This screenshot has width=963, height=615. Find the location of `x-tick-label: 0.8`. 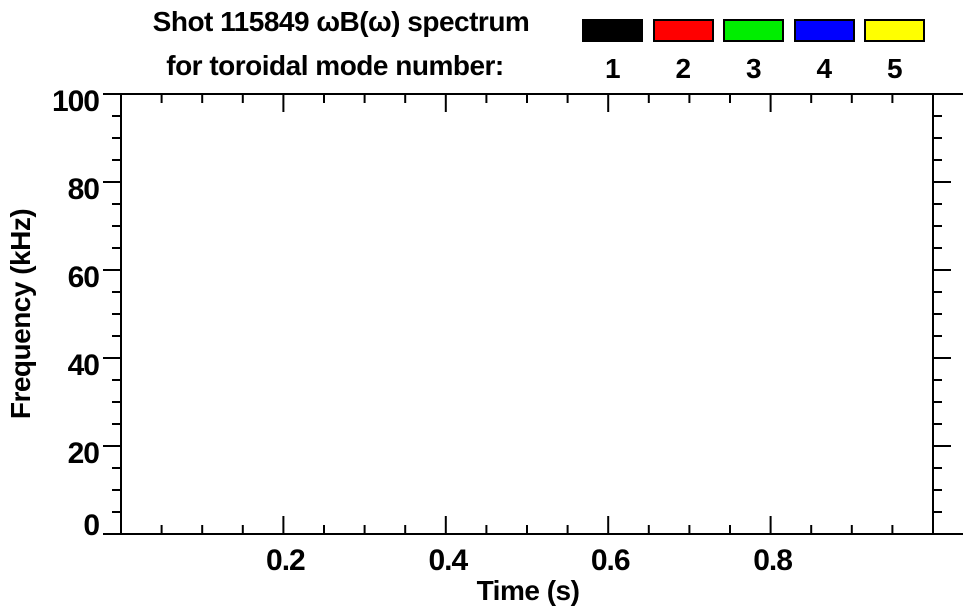

x-tick-label: 0.8 is located at coordinates (772, 560).